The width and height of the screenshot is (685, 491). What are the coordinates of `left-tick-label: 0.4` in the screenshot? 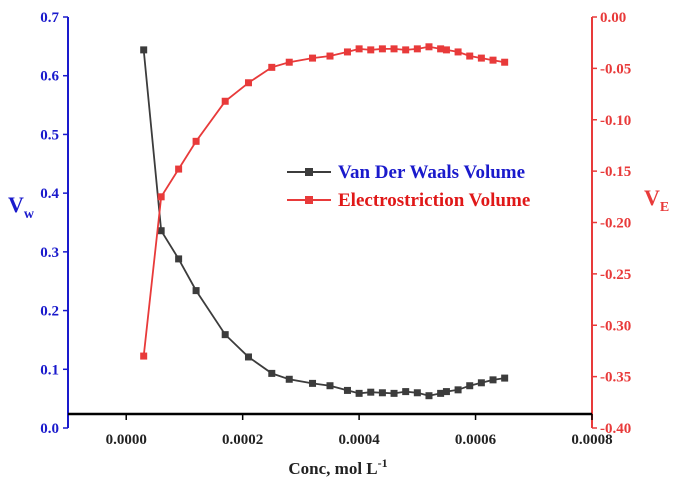 It's located at (49, 194).